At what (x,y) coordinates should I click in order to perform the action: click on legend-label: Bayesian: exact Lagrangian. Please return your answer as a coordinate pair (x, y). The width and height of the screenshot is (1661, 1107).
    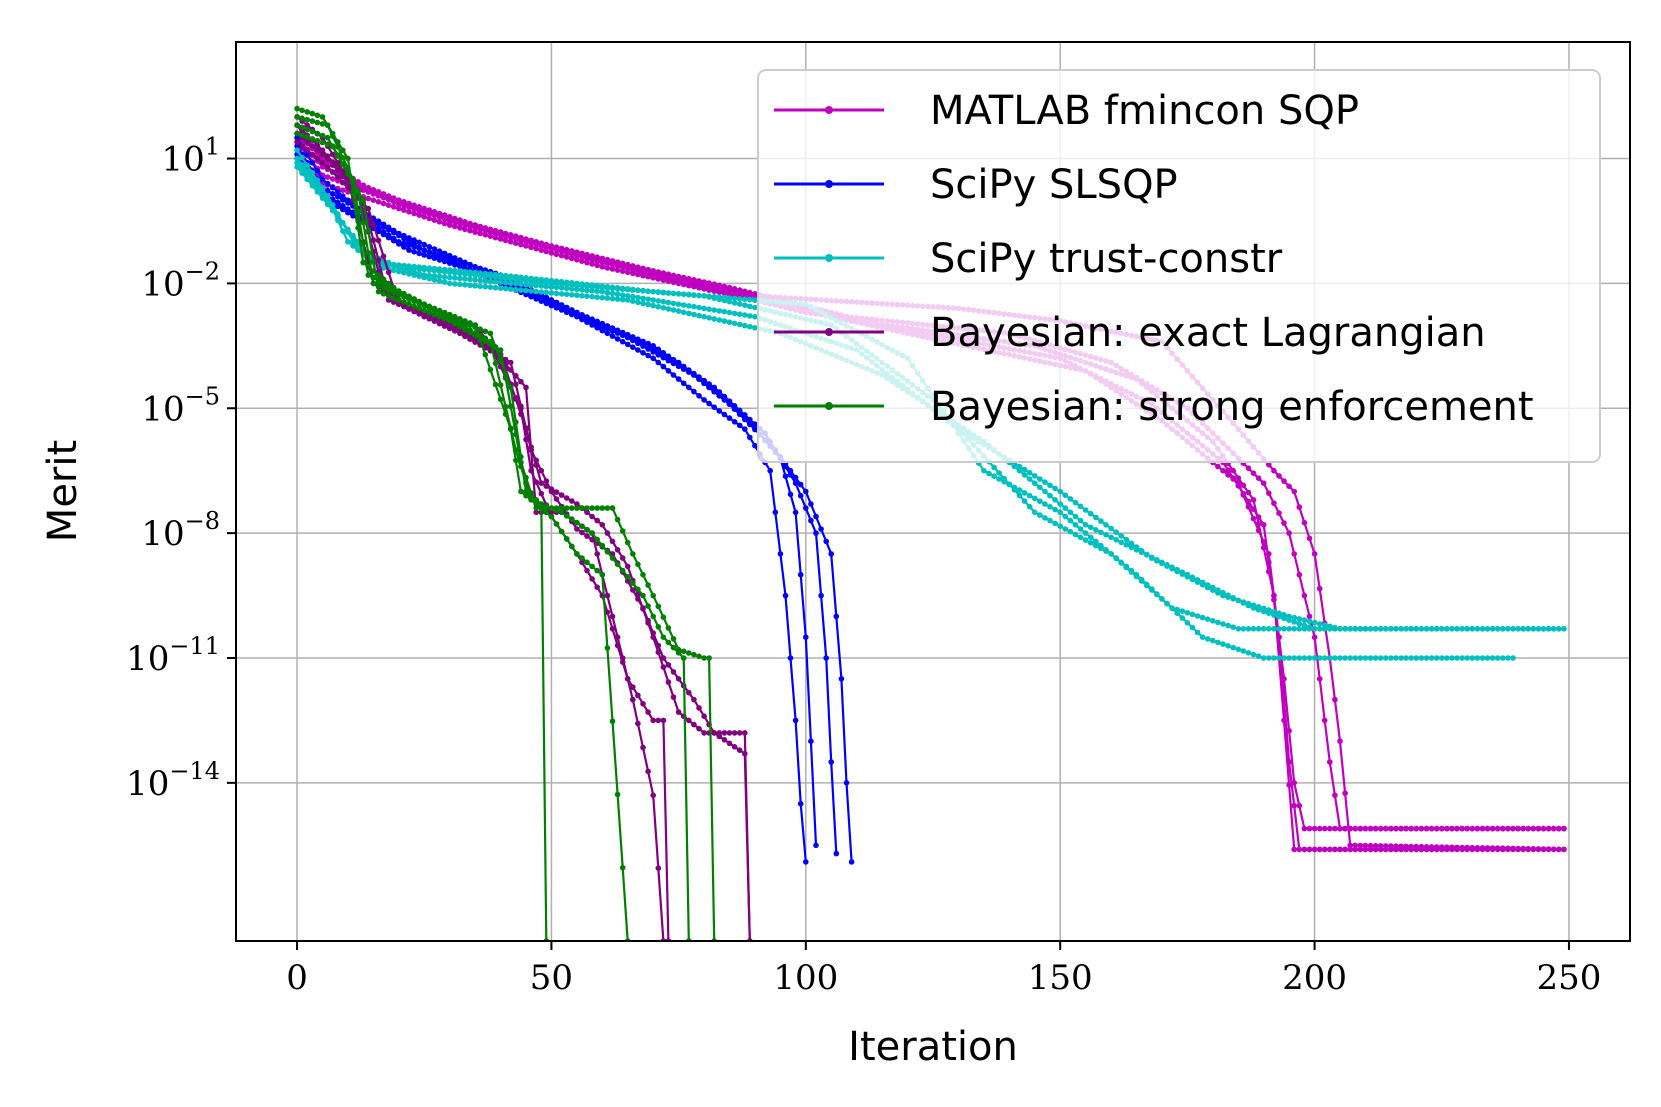
    Looking at the image, I should click on (1208, 333).